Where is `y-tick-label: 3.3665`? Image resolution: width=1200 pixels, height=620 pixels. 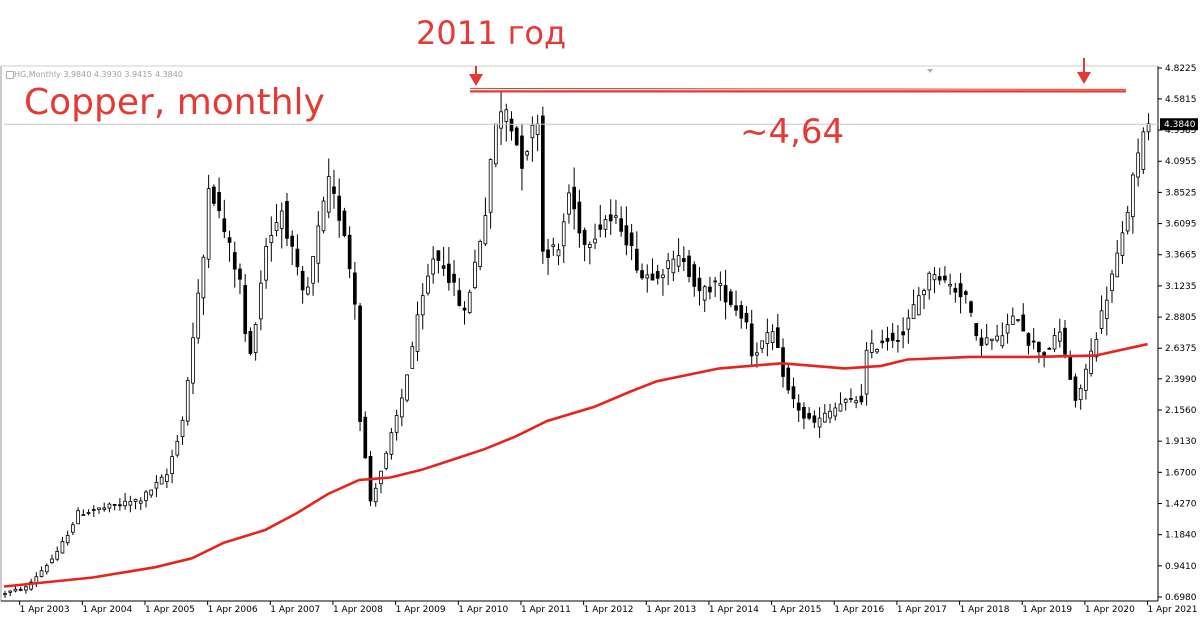
y-tick-label: 3.3665 is located at coordinates (1181, 256).